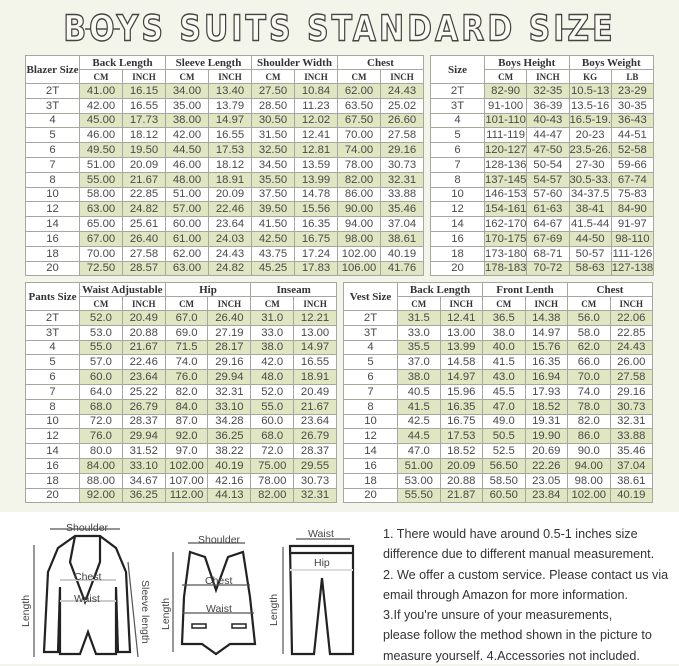 Image resolution: width=679 pixels, height=666 pixels. I want to click on value-cell: 18.91, so click(230, 179).